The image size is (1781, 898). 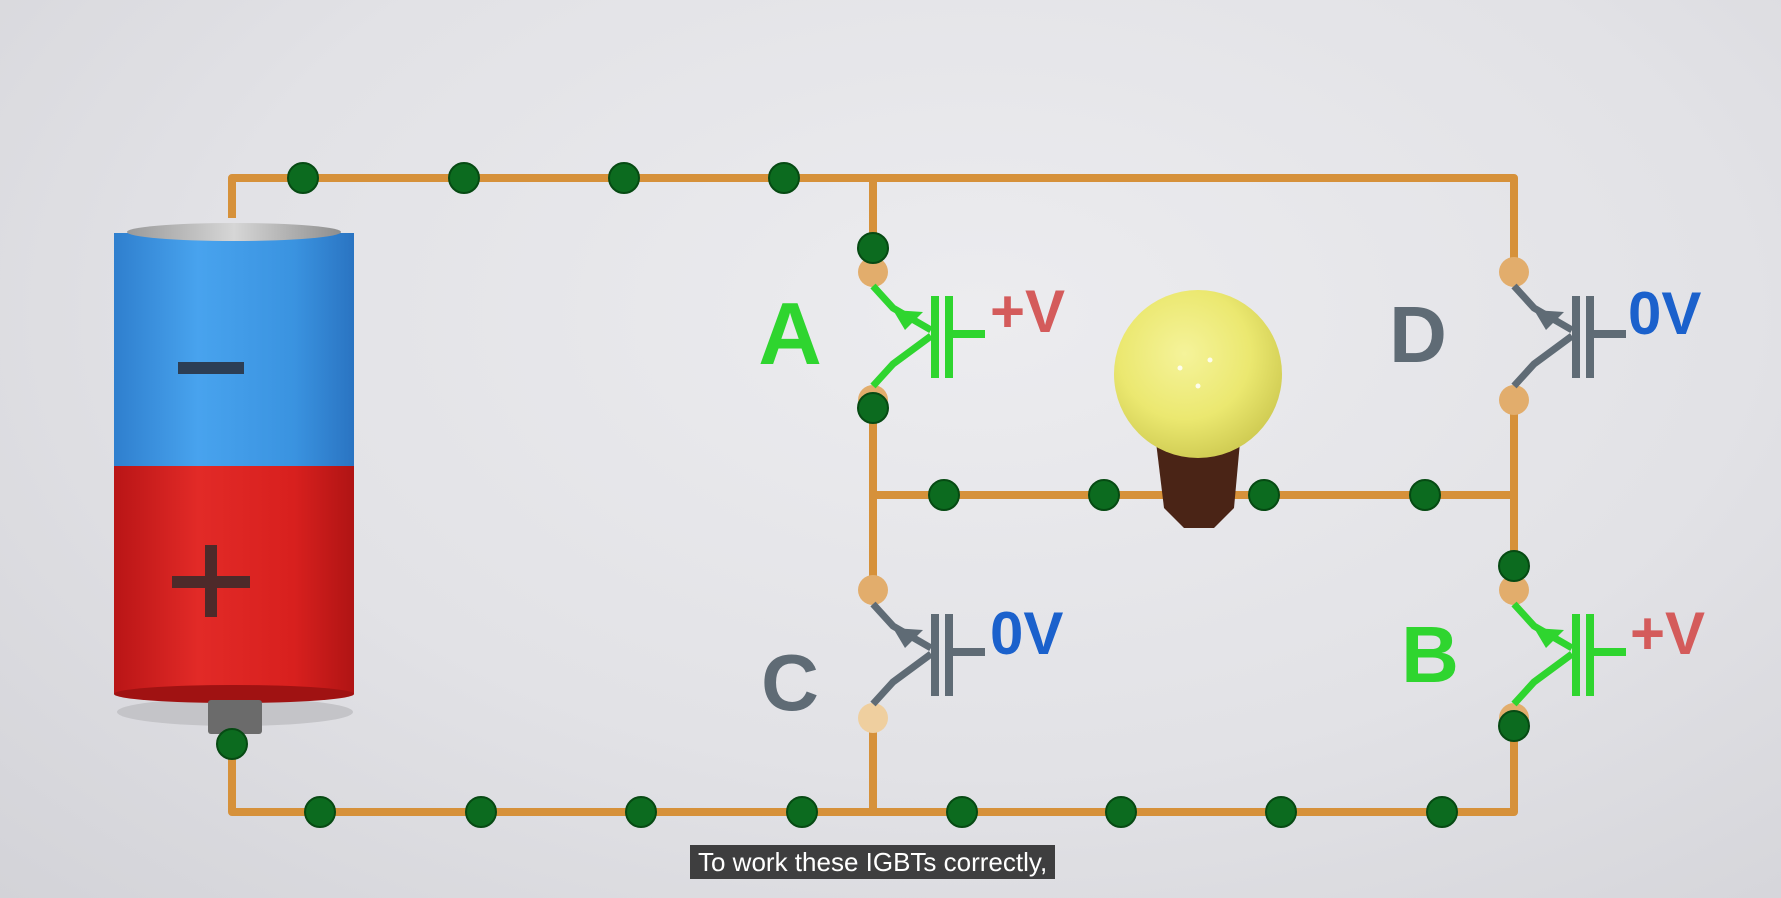 I want to click on battery-negative-half, so click(x=234, y=349).